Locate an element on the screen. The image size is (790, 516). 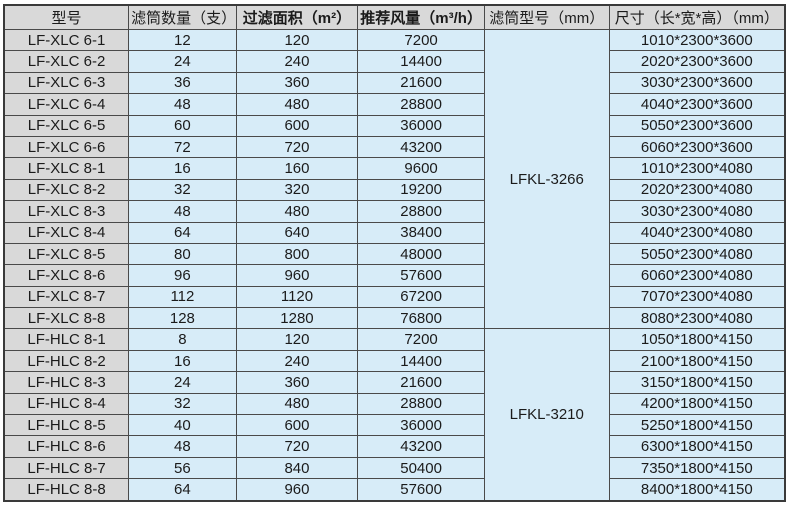
table-row: LF-HLC 8-7 56 840 50400 7350*1800*4150 is located at coordinates (394, 468).